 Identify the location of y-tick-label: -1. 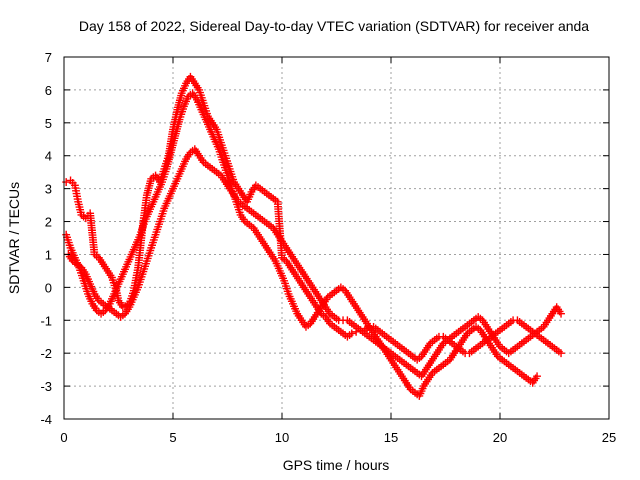
(46, 320).